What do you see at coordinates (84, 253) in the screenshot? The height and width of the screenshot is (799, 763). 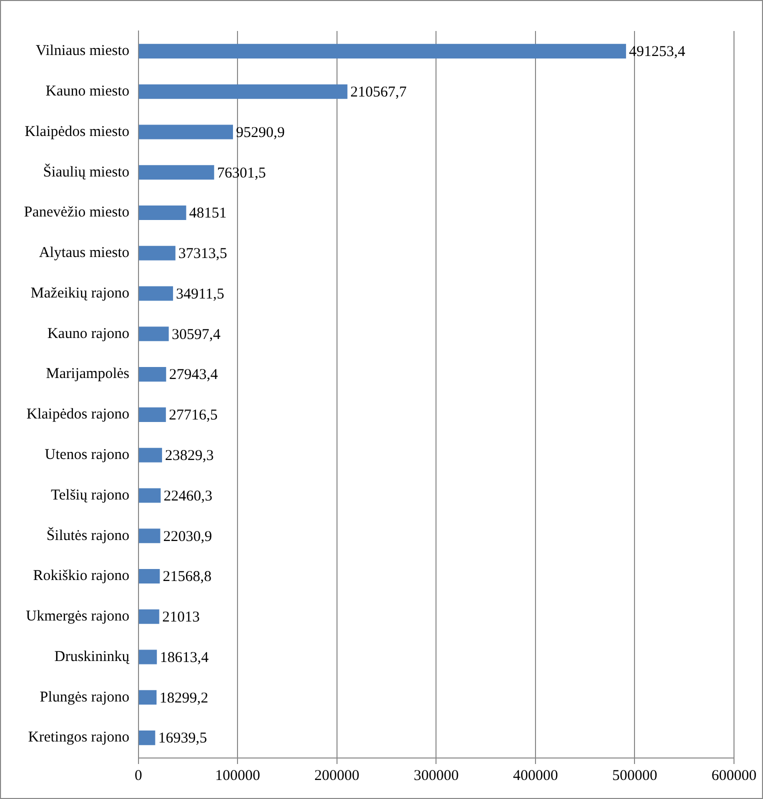 I see `y-tick-label: Alytaus miesto` at bounding box center [84, 253].